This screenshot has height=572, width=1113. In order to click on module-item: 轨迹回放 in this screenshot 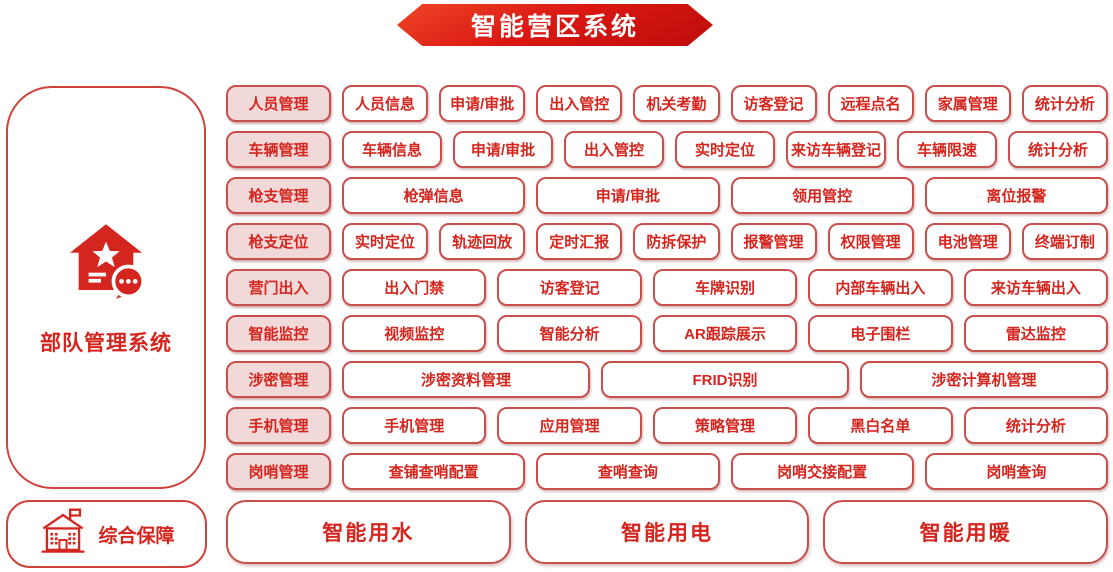, I will do `click(482, 241)`.